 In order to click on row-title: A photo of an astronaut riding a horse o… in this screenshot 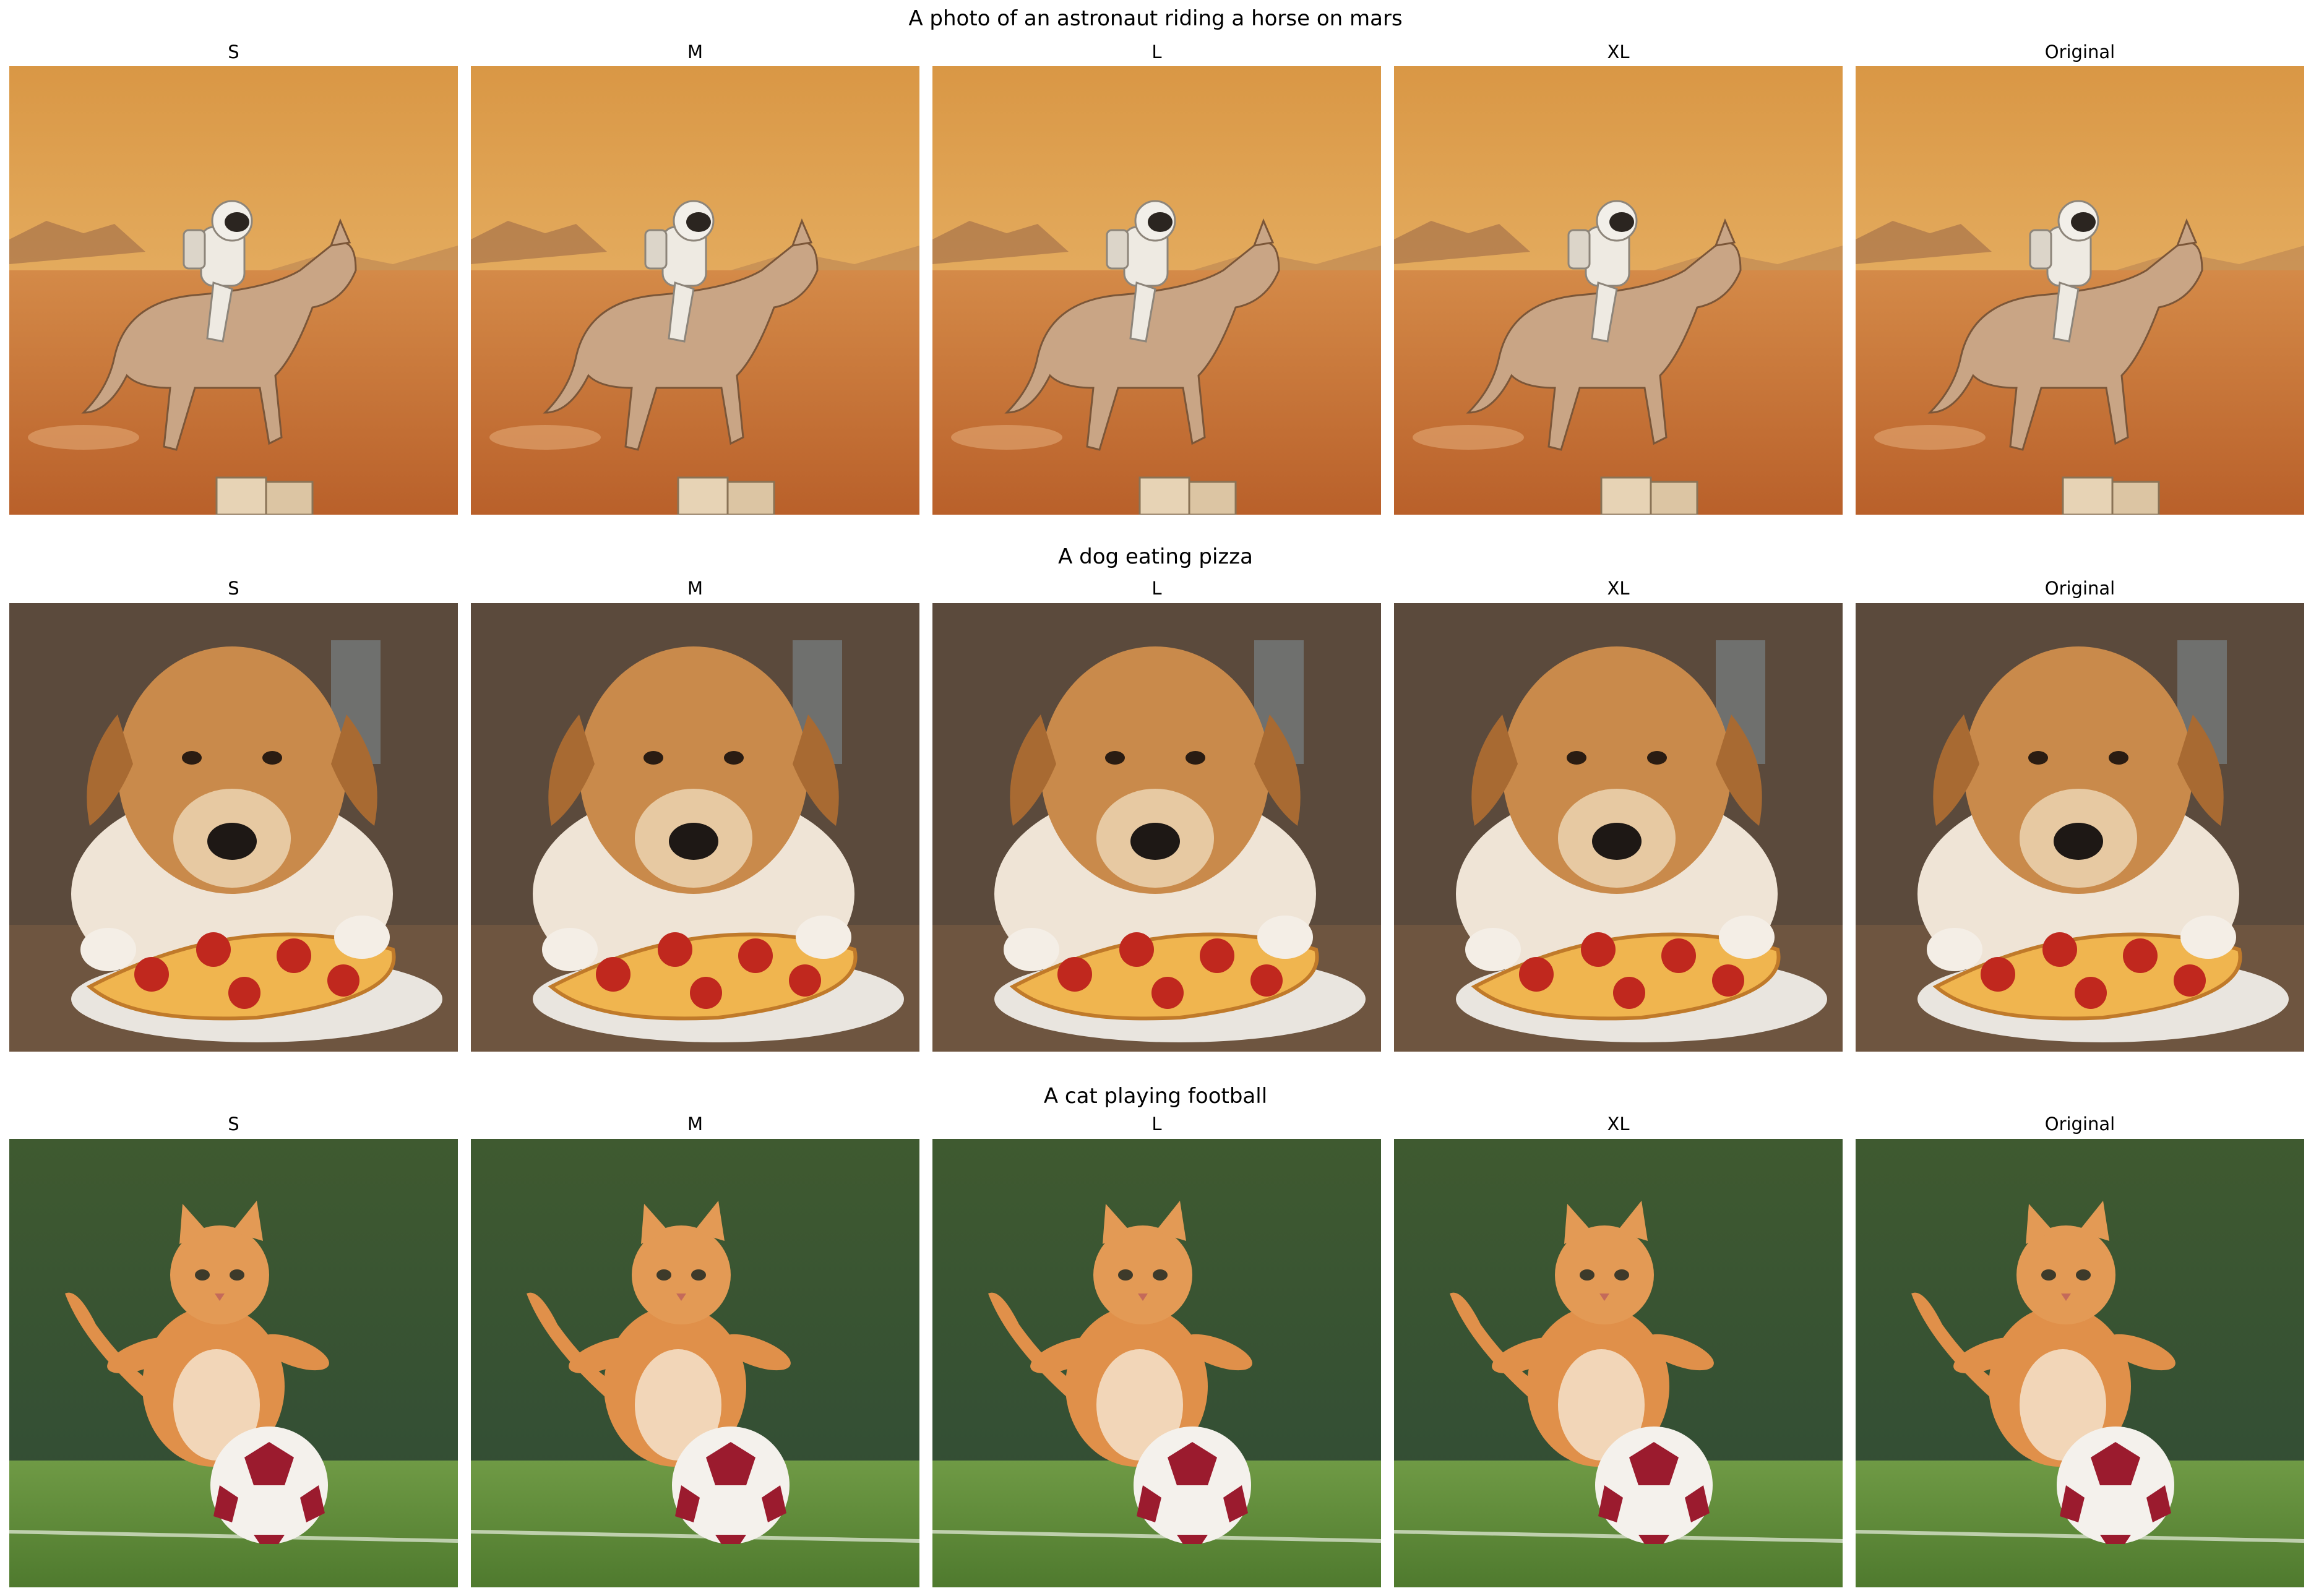, I will do `click(1155, 18)`.